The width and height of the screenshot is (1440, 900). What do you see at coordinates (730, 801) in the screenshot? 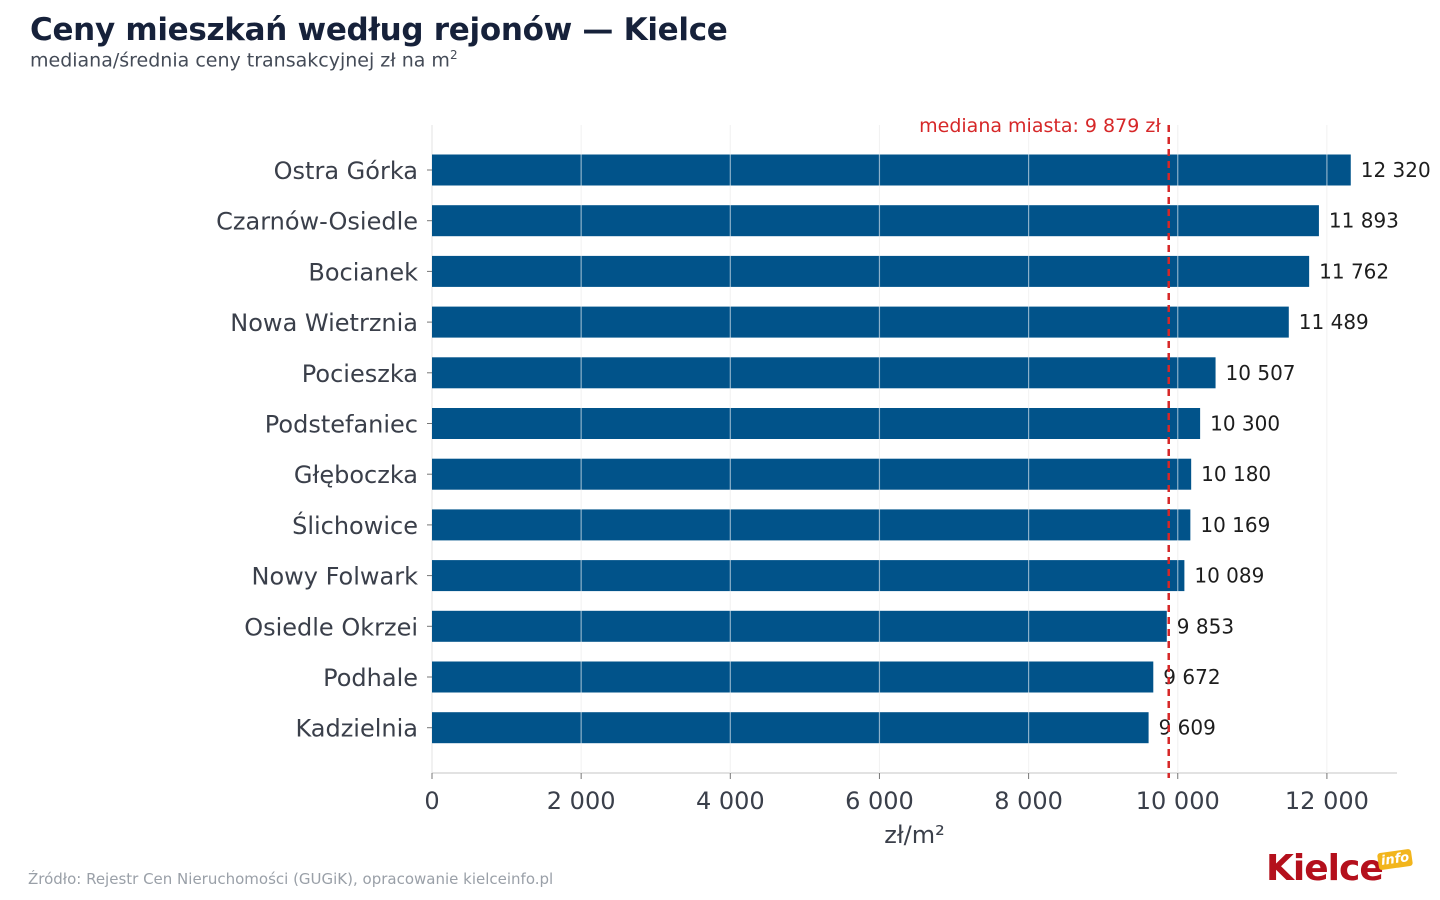
I see `x-tick-label: 4 000` at bounding box center [730, 801].